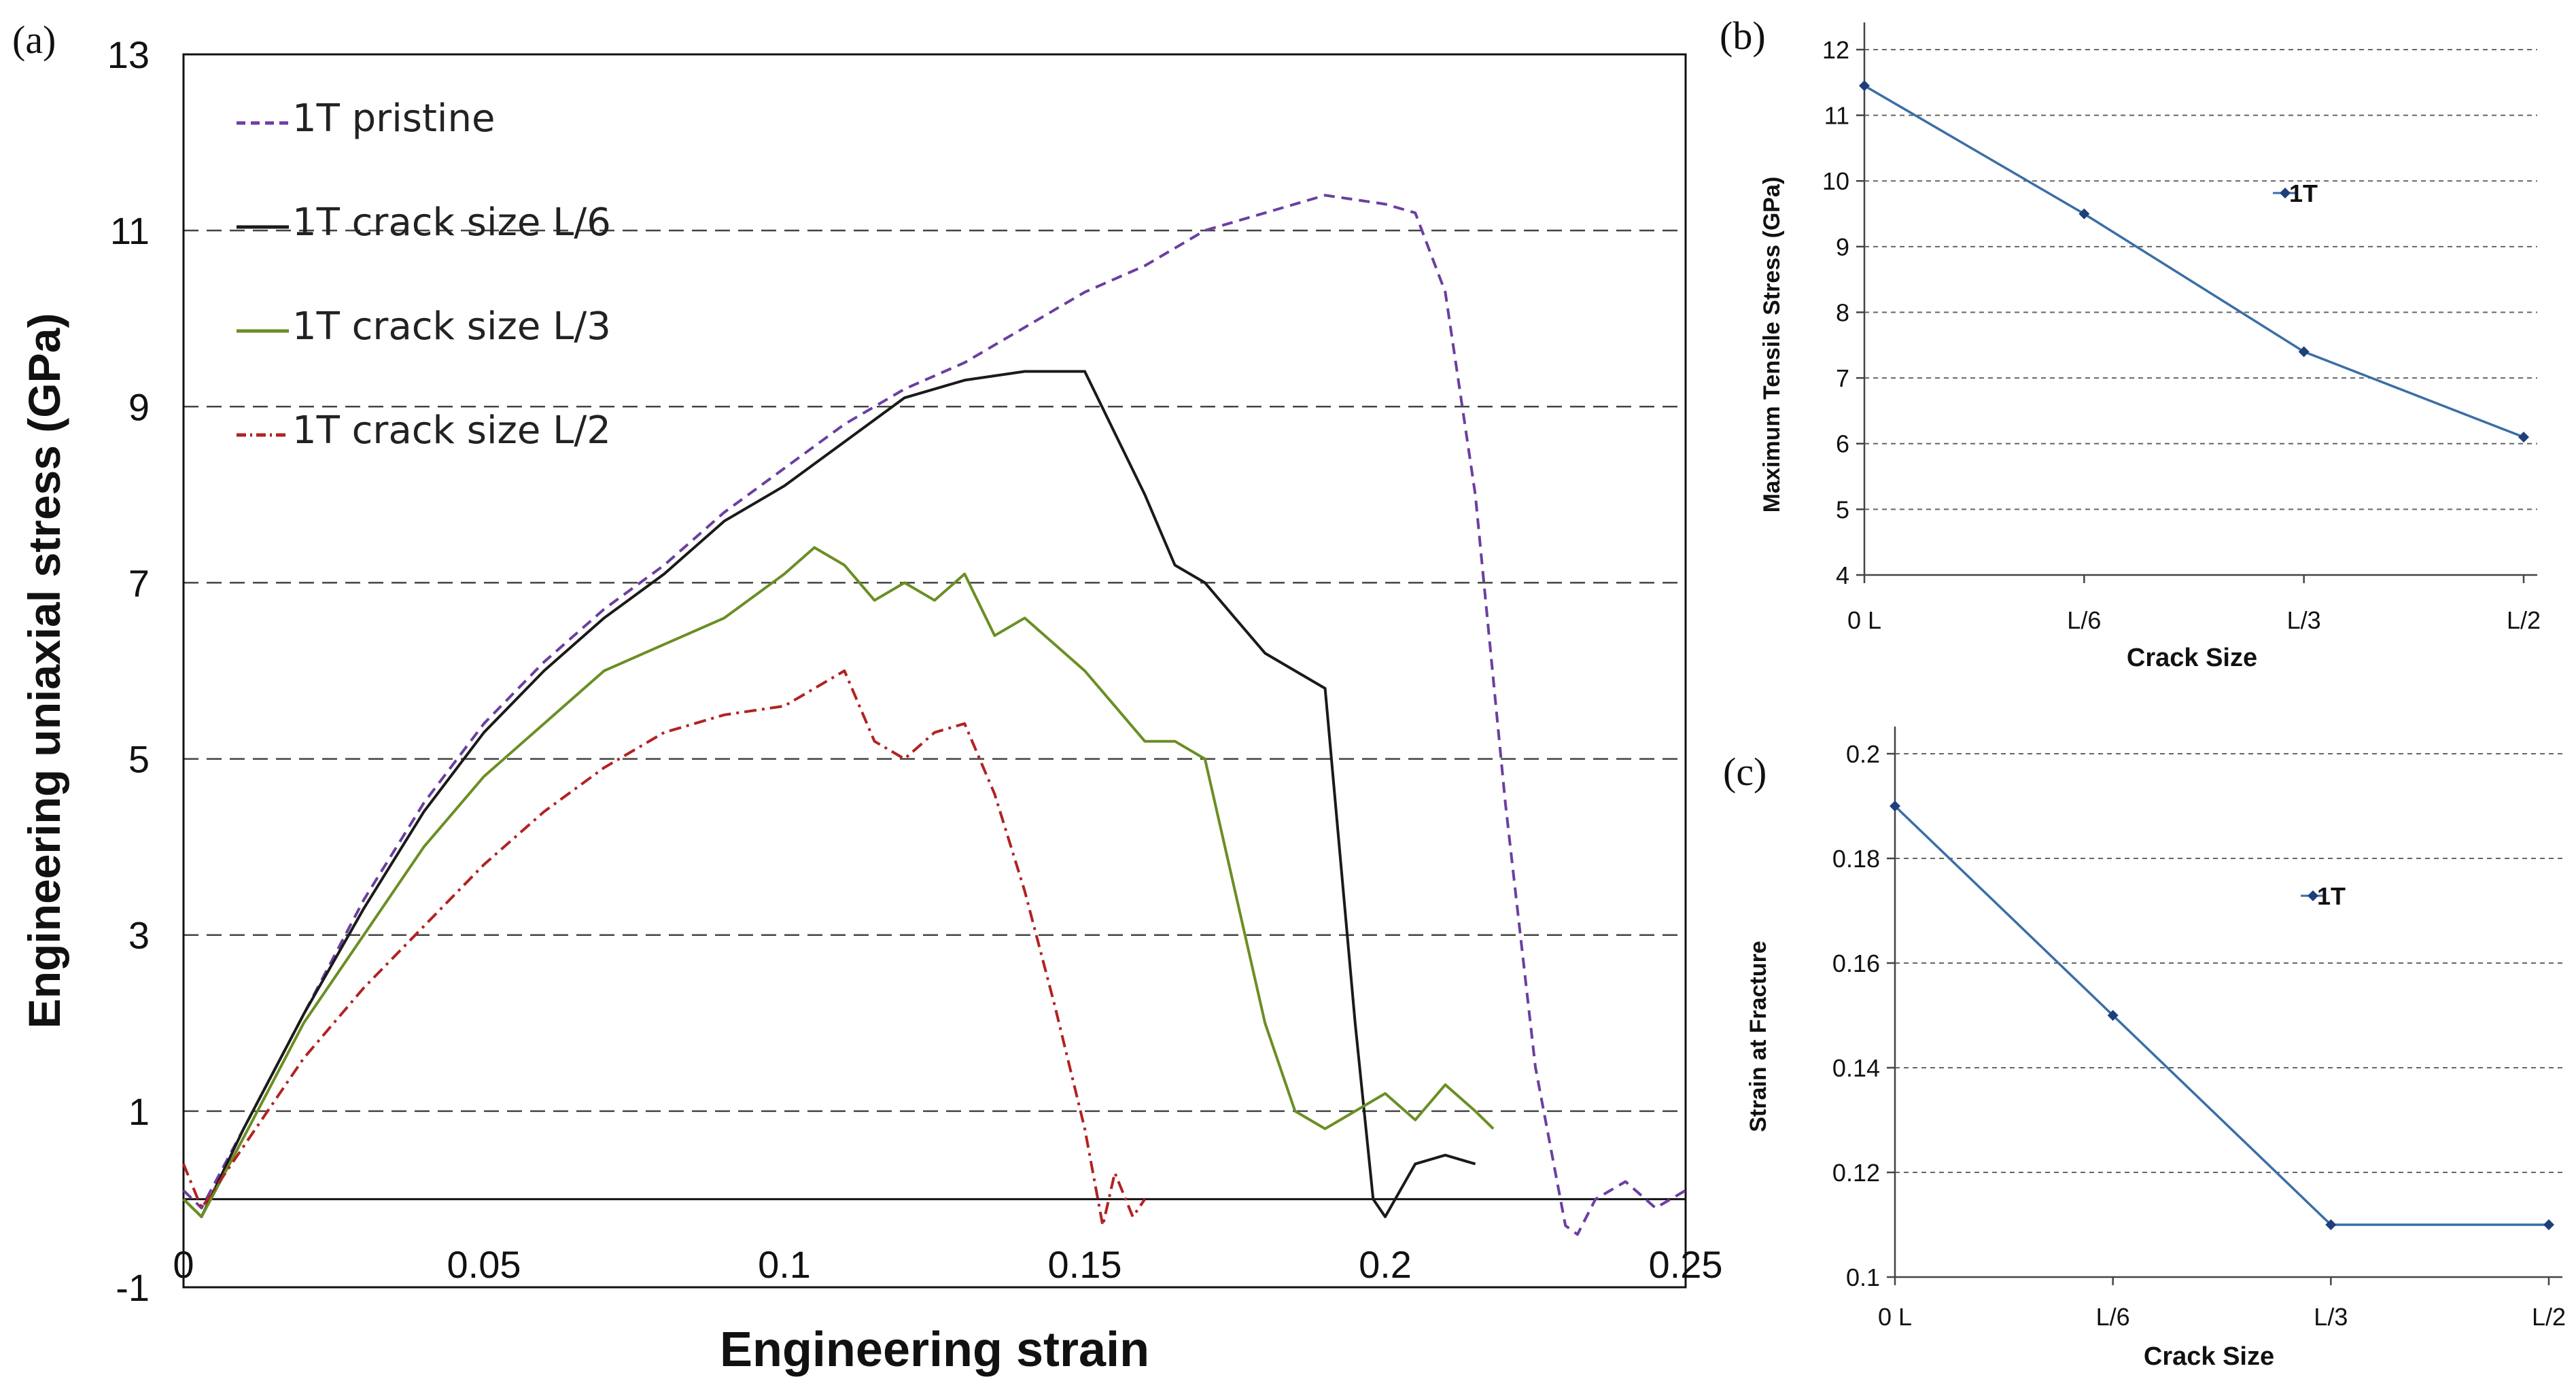 Image resolution: width=2576 pixels, height=1396 pixels. What do you see at coordinates (183, 1264) in the screenshot?
I see `panel-a-x-tick-label: 0` at bounding box center [183, 1264].